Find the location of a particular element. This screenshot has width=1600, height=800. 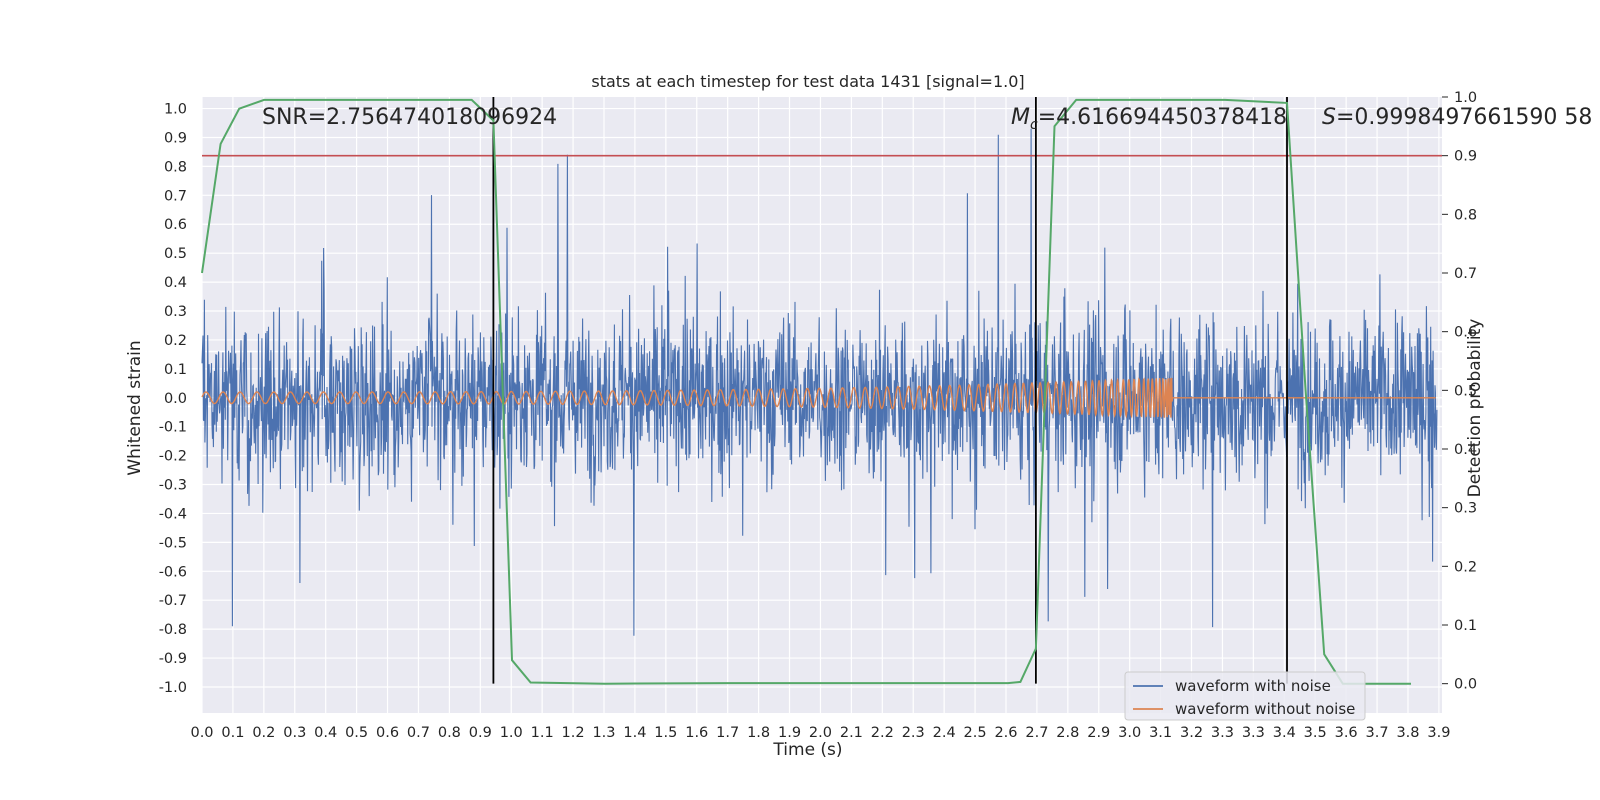

x-tick-label: 0.8 is located at coordinates (449, 733).